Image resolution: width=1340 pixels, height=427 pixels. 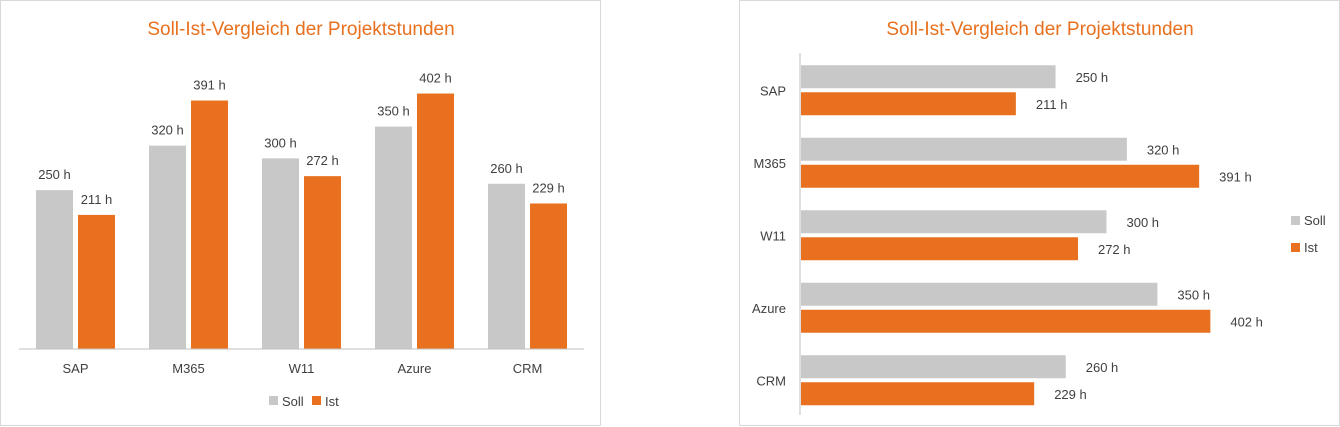 I want to click on y-tick-labels: SAP M365 W11 Azure CRM, so click(x=769, y=235).